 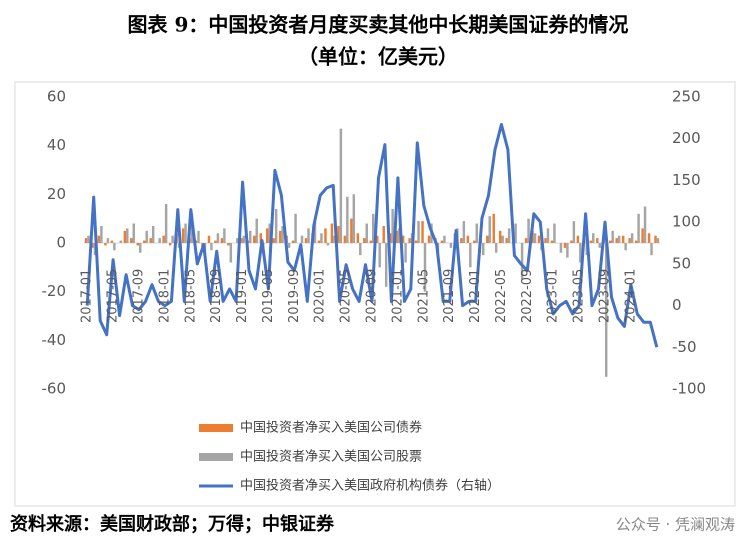 What do you see at coordinates (397, 296) in the screenshot?
I see `x-tick-label: 2021-01` at bounding box center [397, 296].